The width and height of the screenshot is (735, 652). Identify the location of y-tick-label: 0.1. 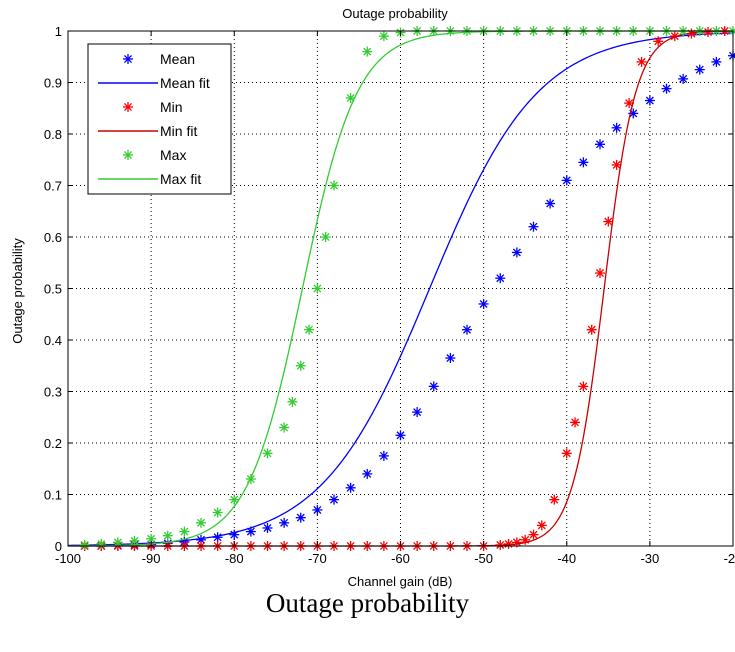
(53, 495).